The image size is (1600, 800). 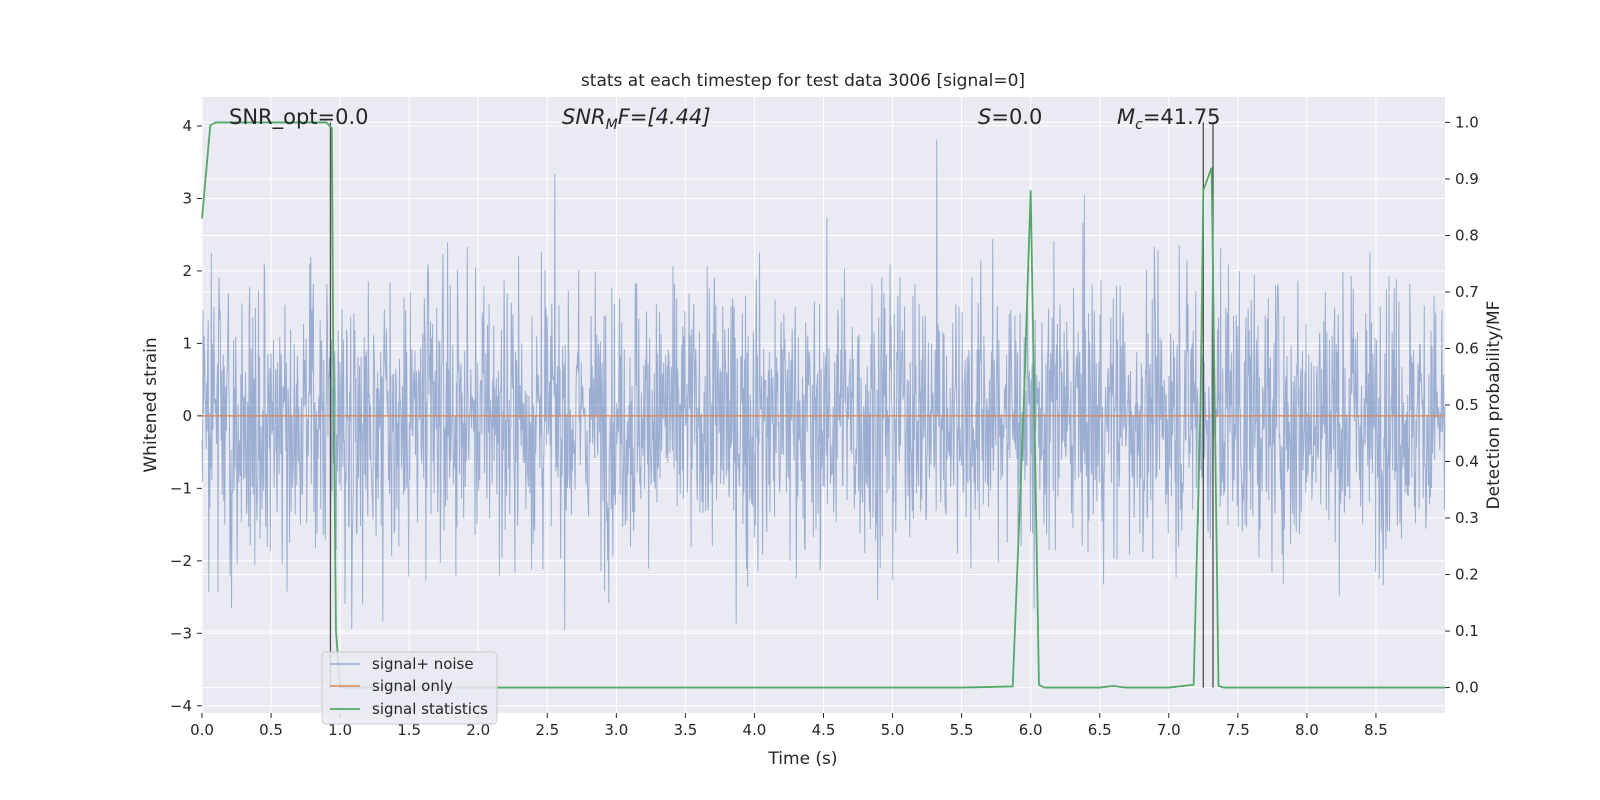 What do you see at coordinates (1467, 235) in the screenshot?
I see `y-right-tick-label: 0.8` at bounding box center [1467, 235].